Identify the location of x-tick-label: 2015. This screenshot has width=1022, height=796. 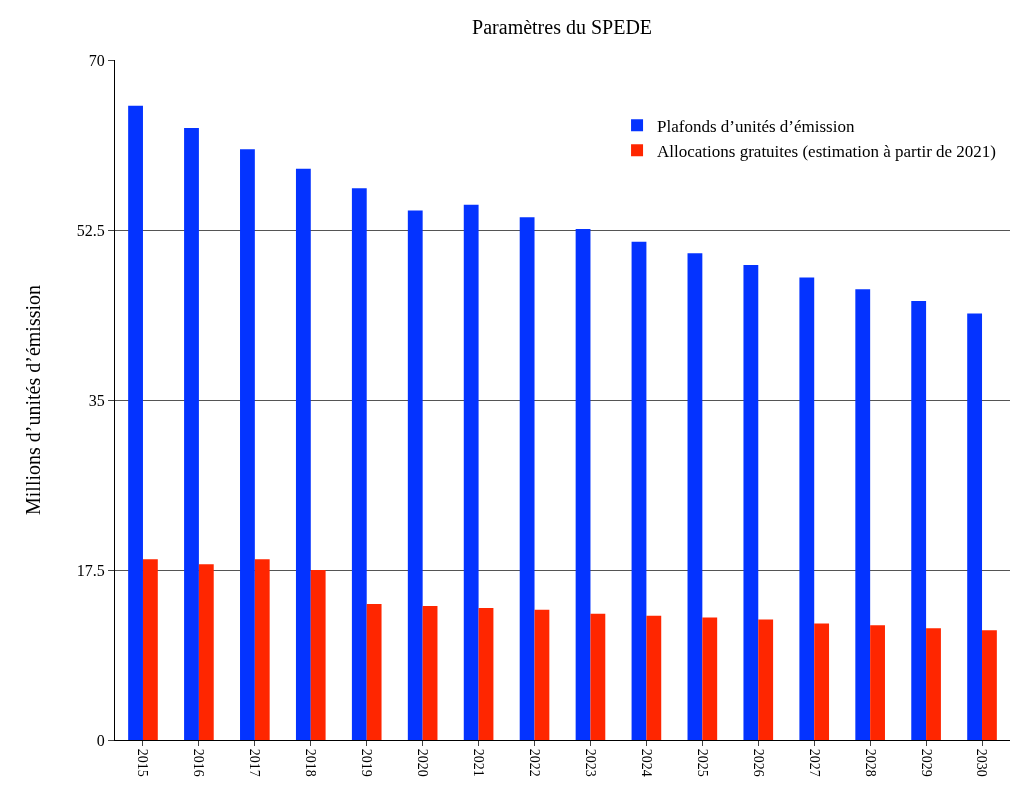
(143, 762).